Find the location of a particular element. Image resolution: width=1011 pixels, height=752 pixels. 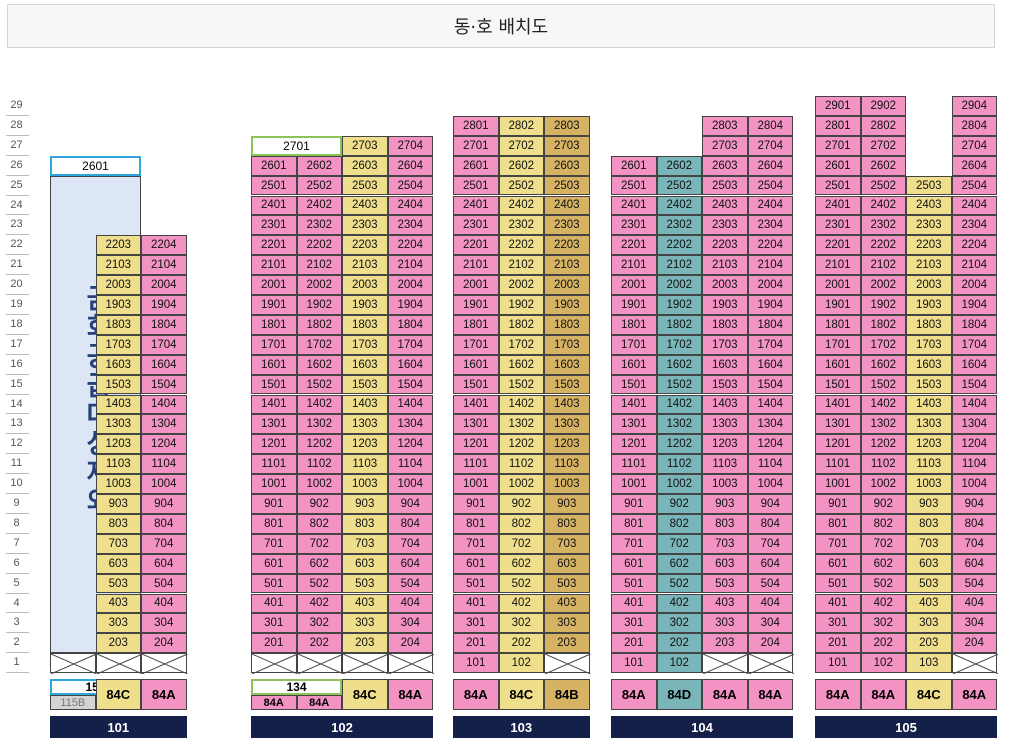

unit-cell: 2902 is located at coordinates (883, 106).